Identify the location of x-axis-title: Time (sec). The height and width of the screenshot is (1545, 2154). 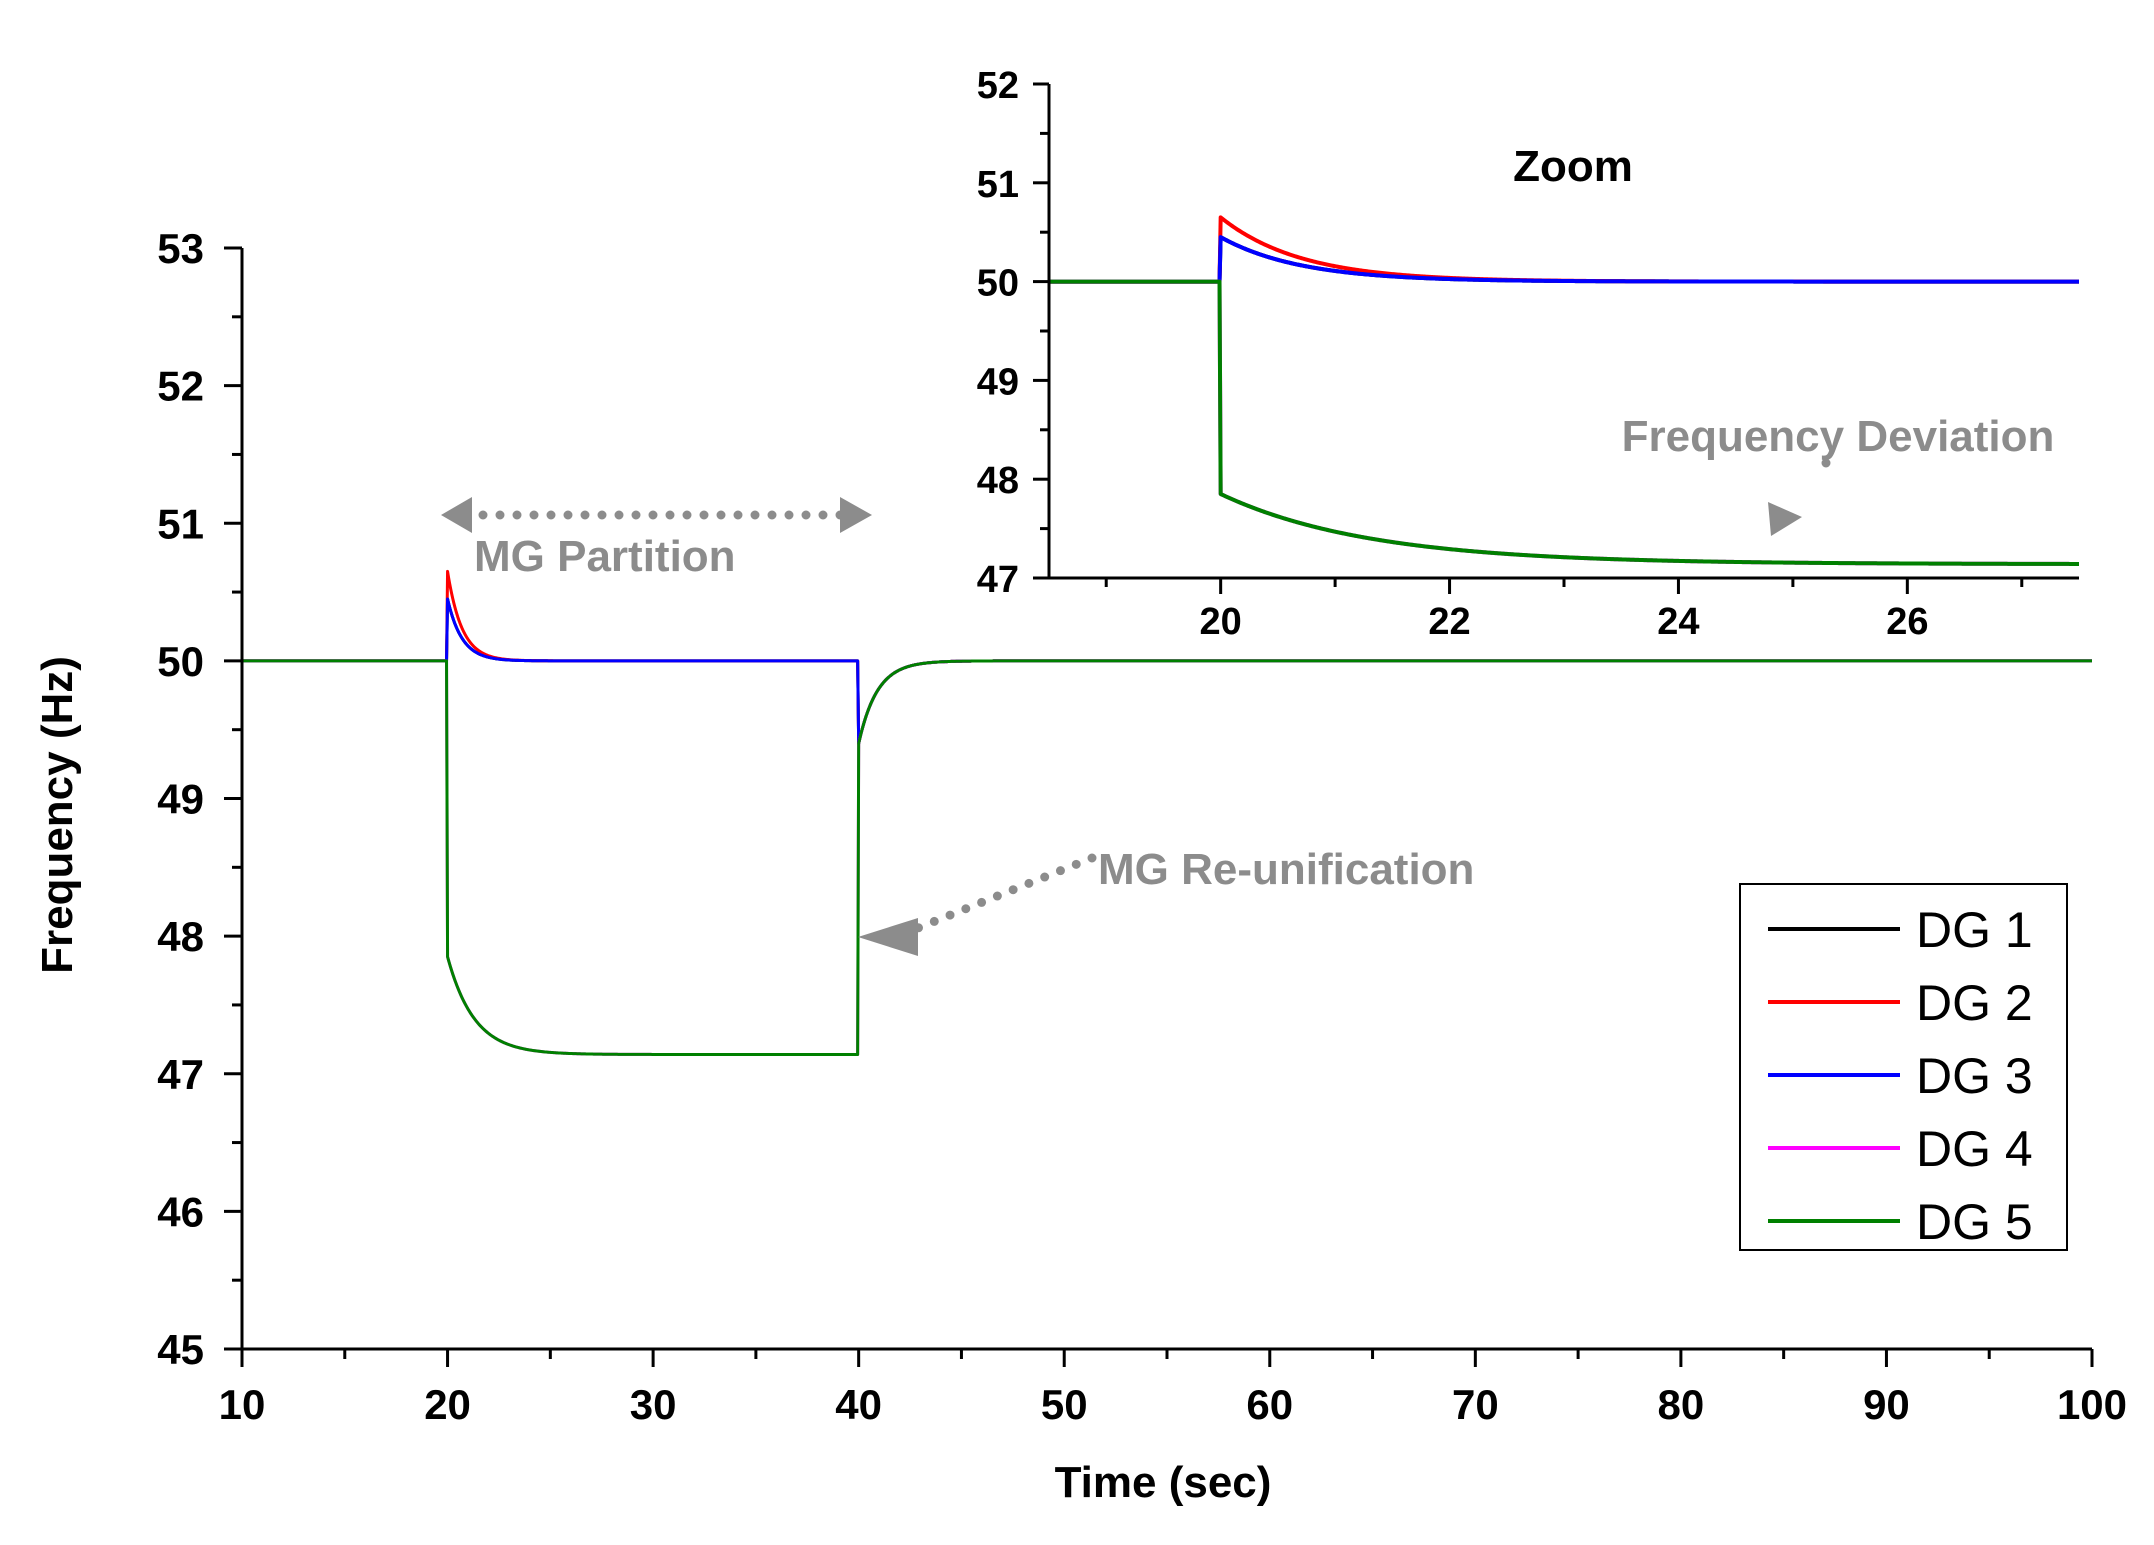
(1163, 1482).